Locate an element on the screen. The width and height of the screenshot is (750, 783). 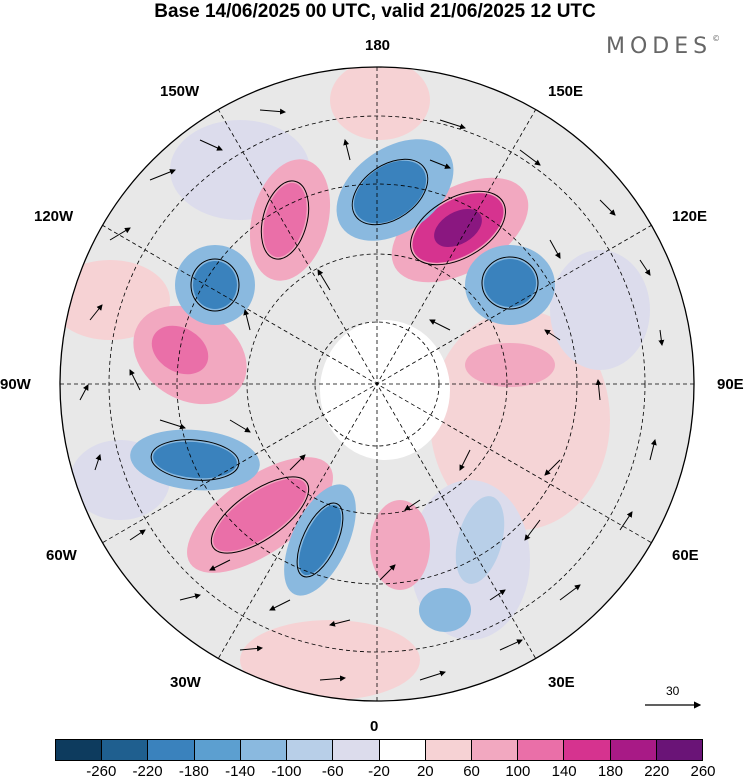
colorbar-tick-label: -180 is located at coordinates (193, 771).